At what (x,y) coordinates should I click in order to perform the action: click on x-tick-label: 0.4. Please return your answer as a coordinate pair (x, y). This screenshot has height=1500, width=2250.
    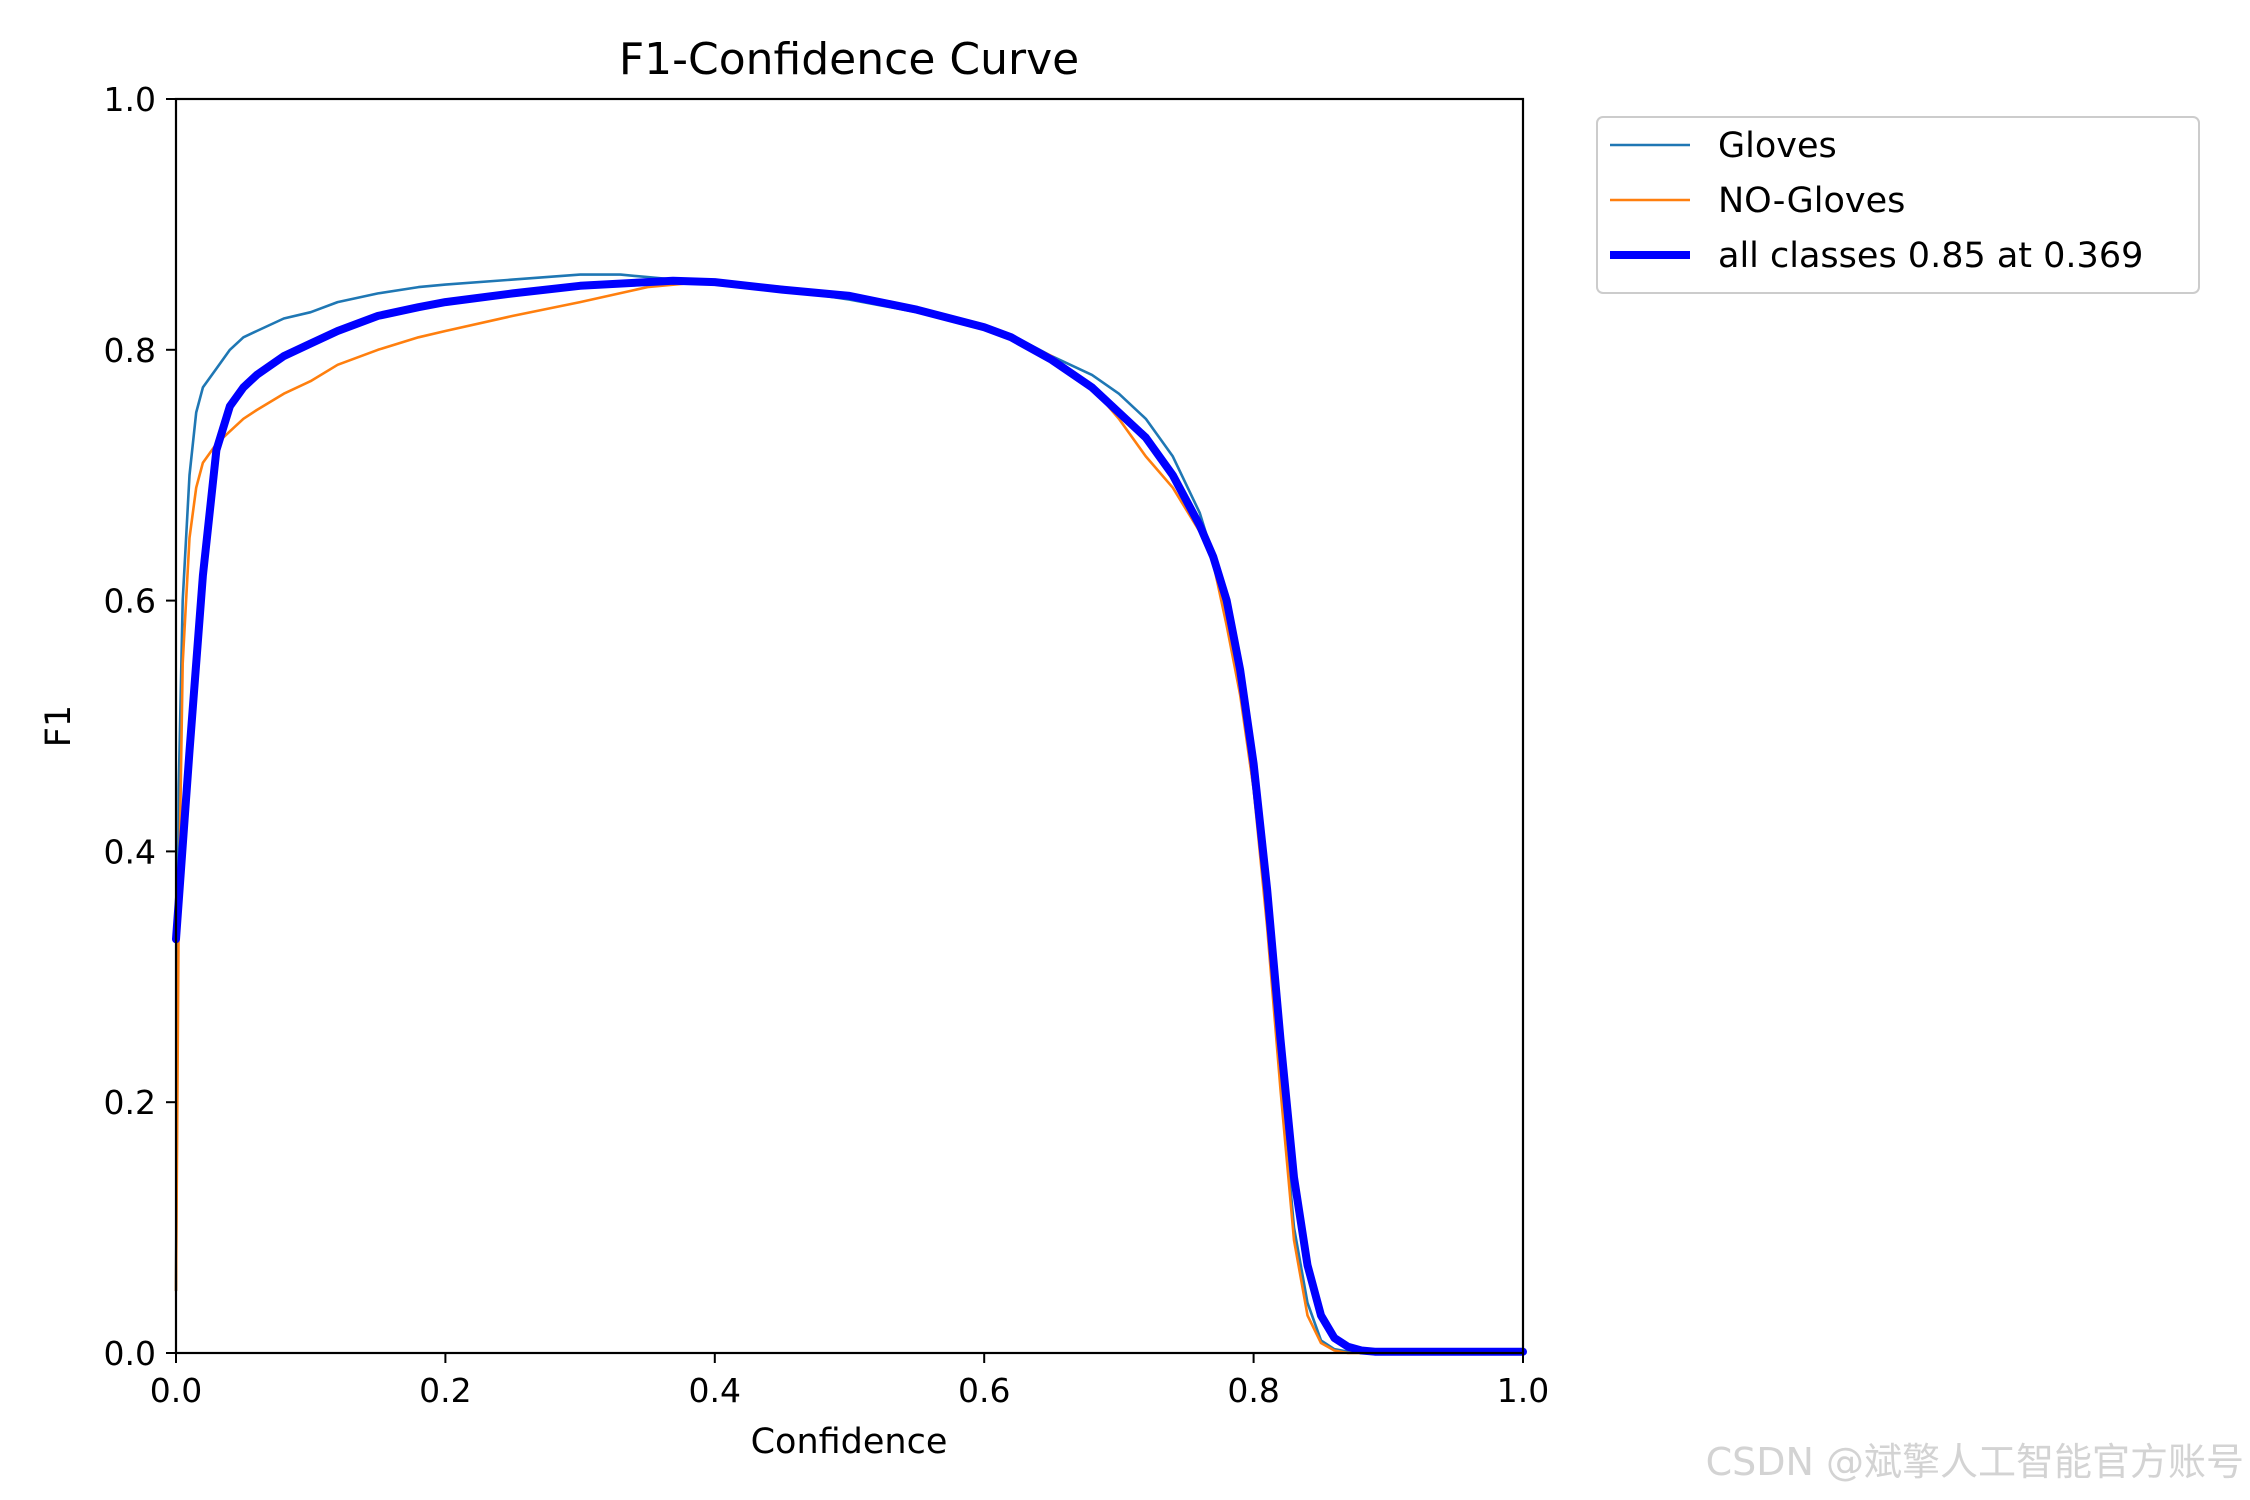
    Looking at the image, I should click on (715, 1390).